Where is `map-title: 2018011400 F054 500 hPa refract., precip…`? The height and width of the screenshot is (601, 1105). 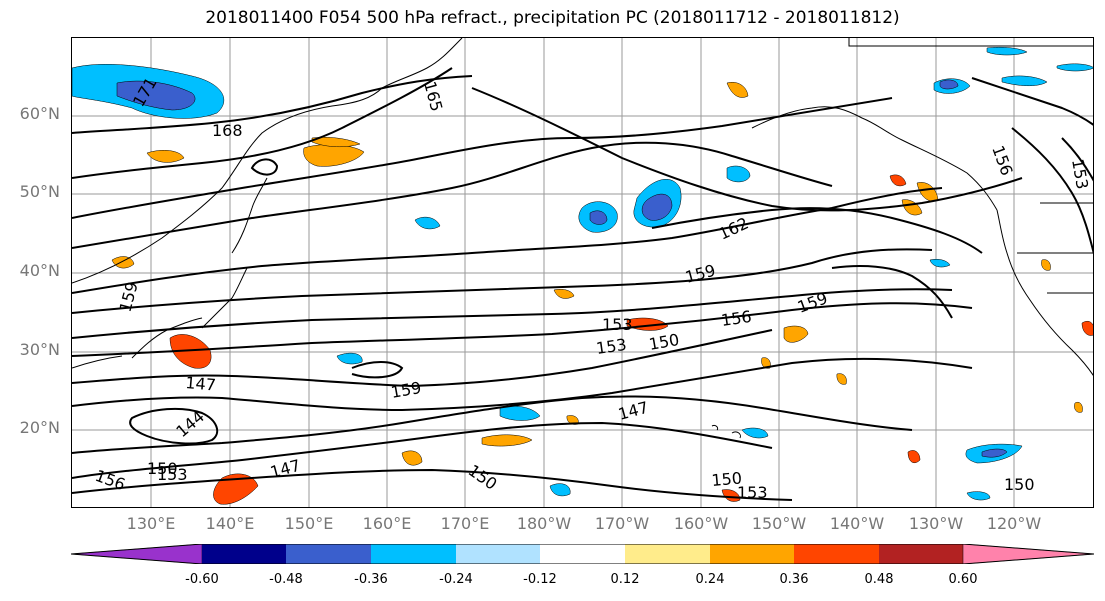
map-title: 2018011400 F054 500 hPa refract., precip… is located at coordinates (552, 18).